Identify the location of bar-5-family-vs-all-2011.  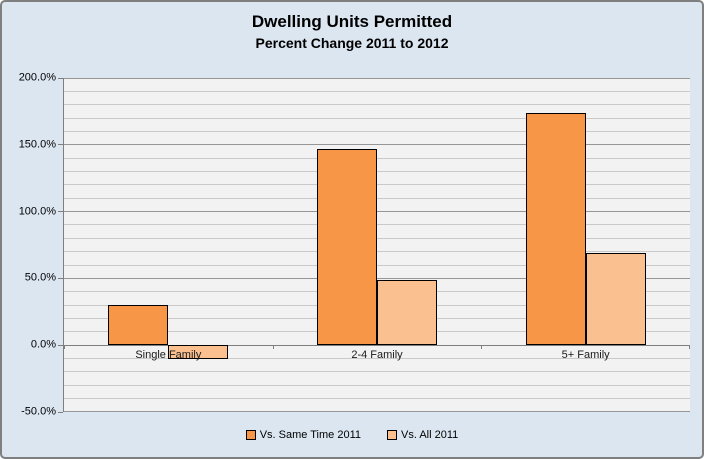
(615, 299).